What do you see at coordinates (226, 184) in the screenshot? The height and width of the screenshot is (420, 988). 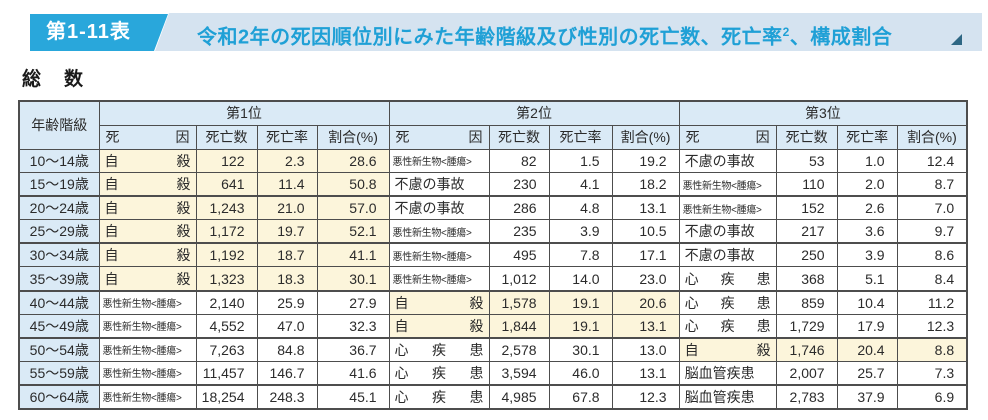 I see `deaths-cell: 641` at bounding box center [226, 184].